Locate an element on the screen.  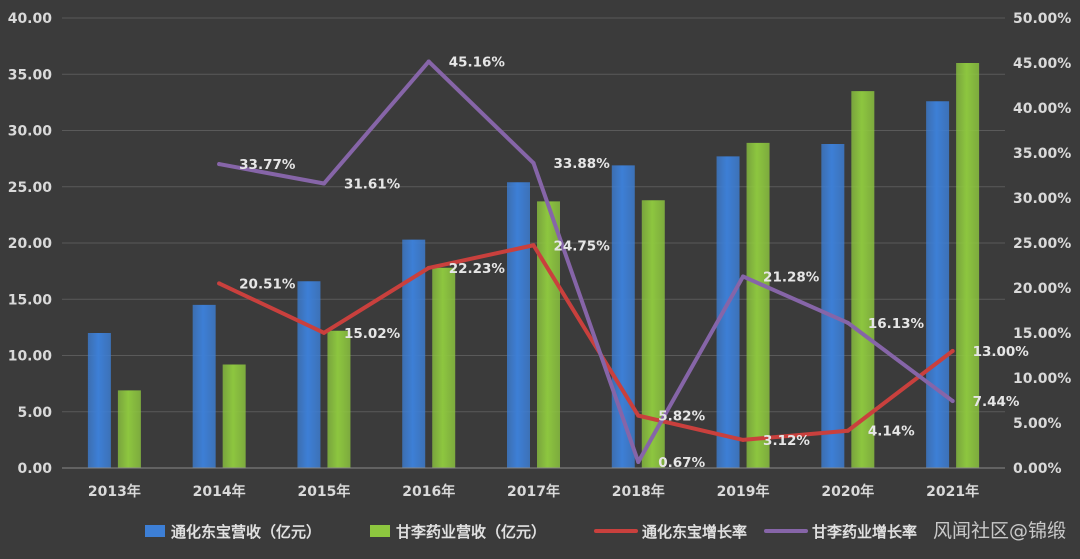
y-right-tick-label: 20.00% is located at coordinates (1042, 289).